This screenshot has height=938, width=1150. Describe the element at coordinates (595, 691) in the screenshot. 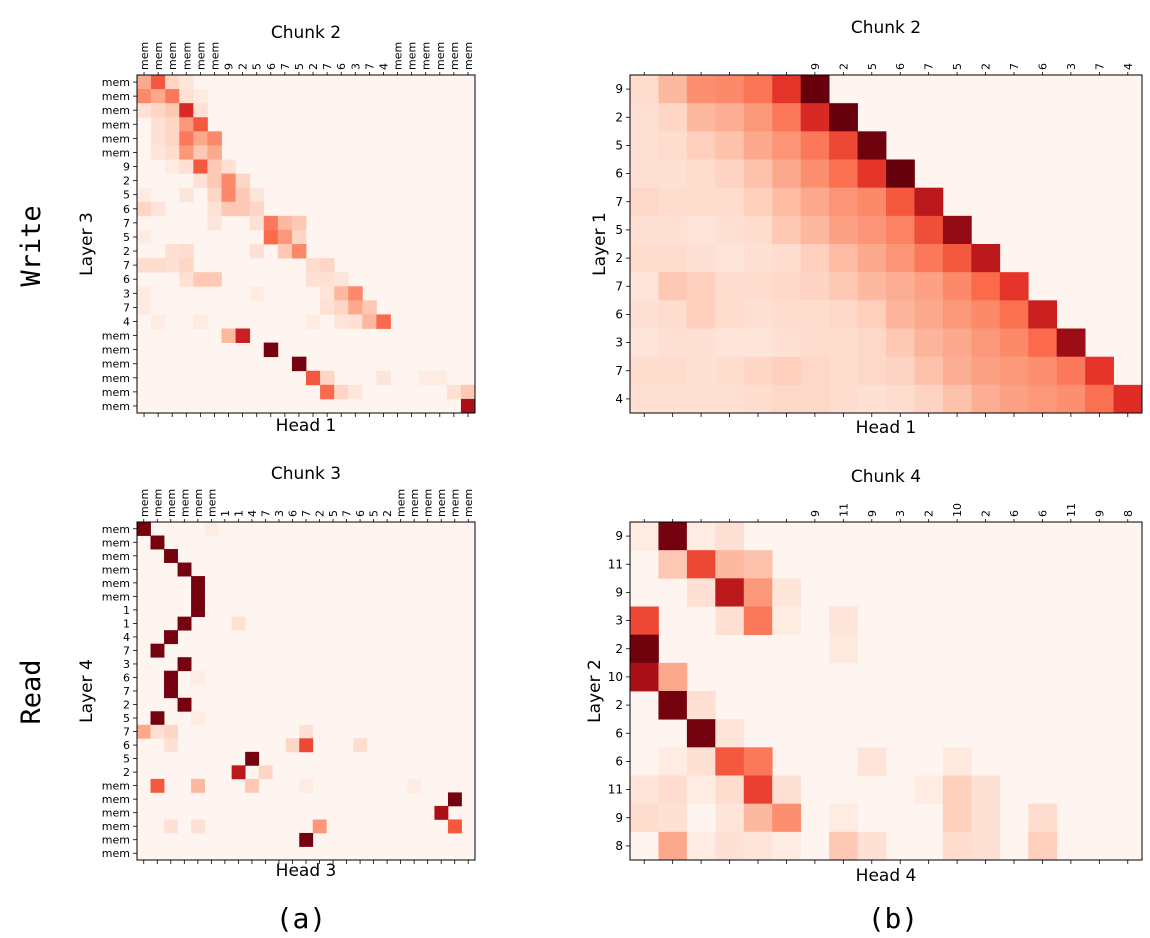

I see `y-axis-label: Layer 2` at that location.